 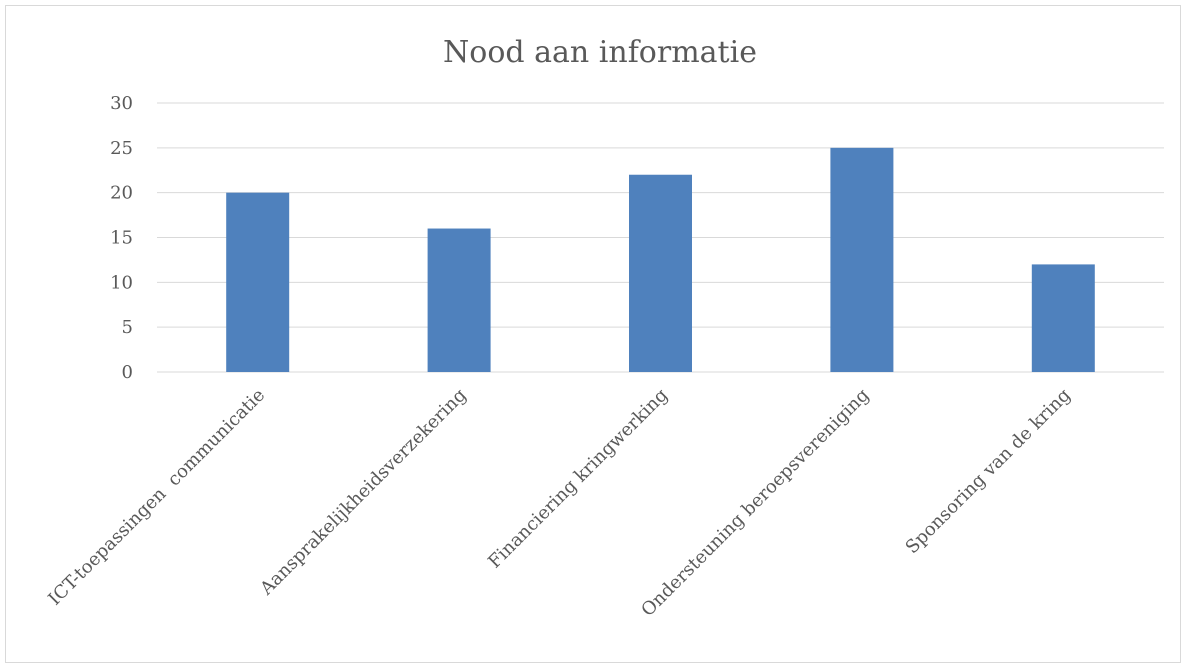 I want to click on y-tick-label: 15, so click(x=121, y=238).